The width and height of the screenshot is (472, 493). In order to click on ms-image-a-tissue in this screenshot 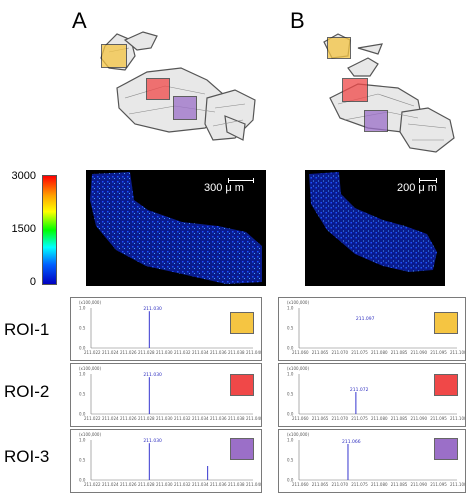, I will do `click(176, 228)`.